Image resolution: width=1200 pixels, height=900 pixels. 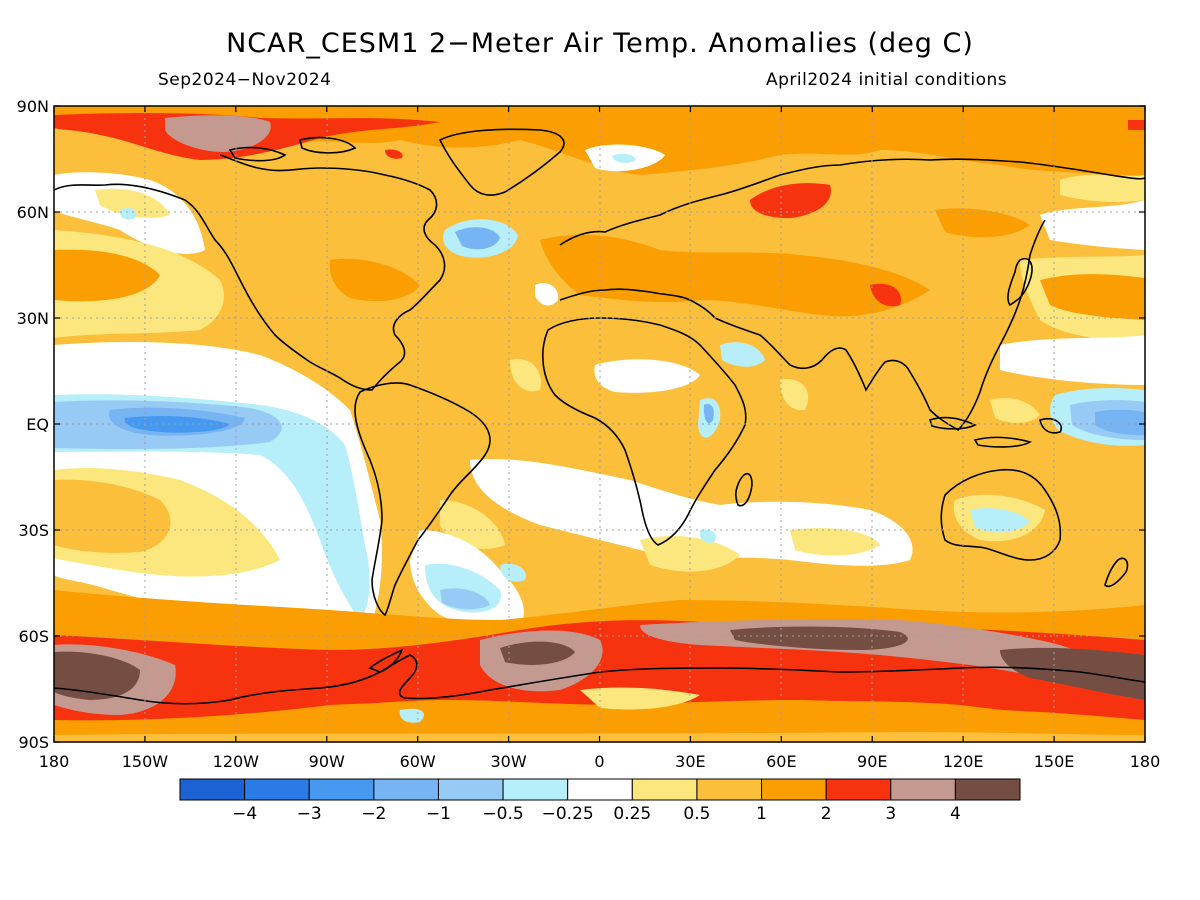 I want to click on lat-label: EQ, so click(x=37, y=424).